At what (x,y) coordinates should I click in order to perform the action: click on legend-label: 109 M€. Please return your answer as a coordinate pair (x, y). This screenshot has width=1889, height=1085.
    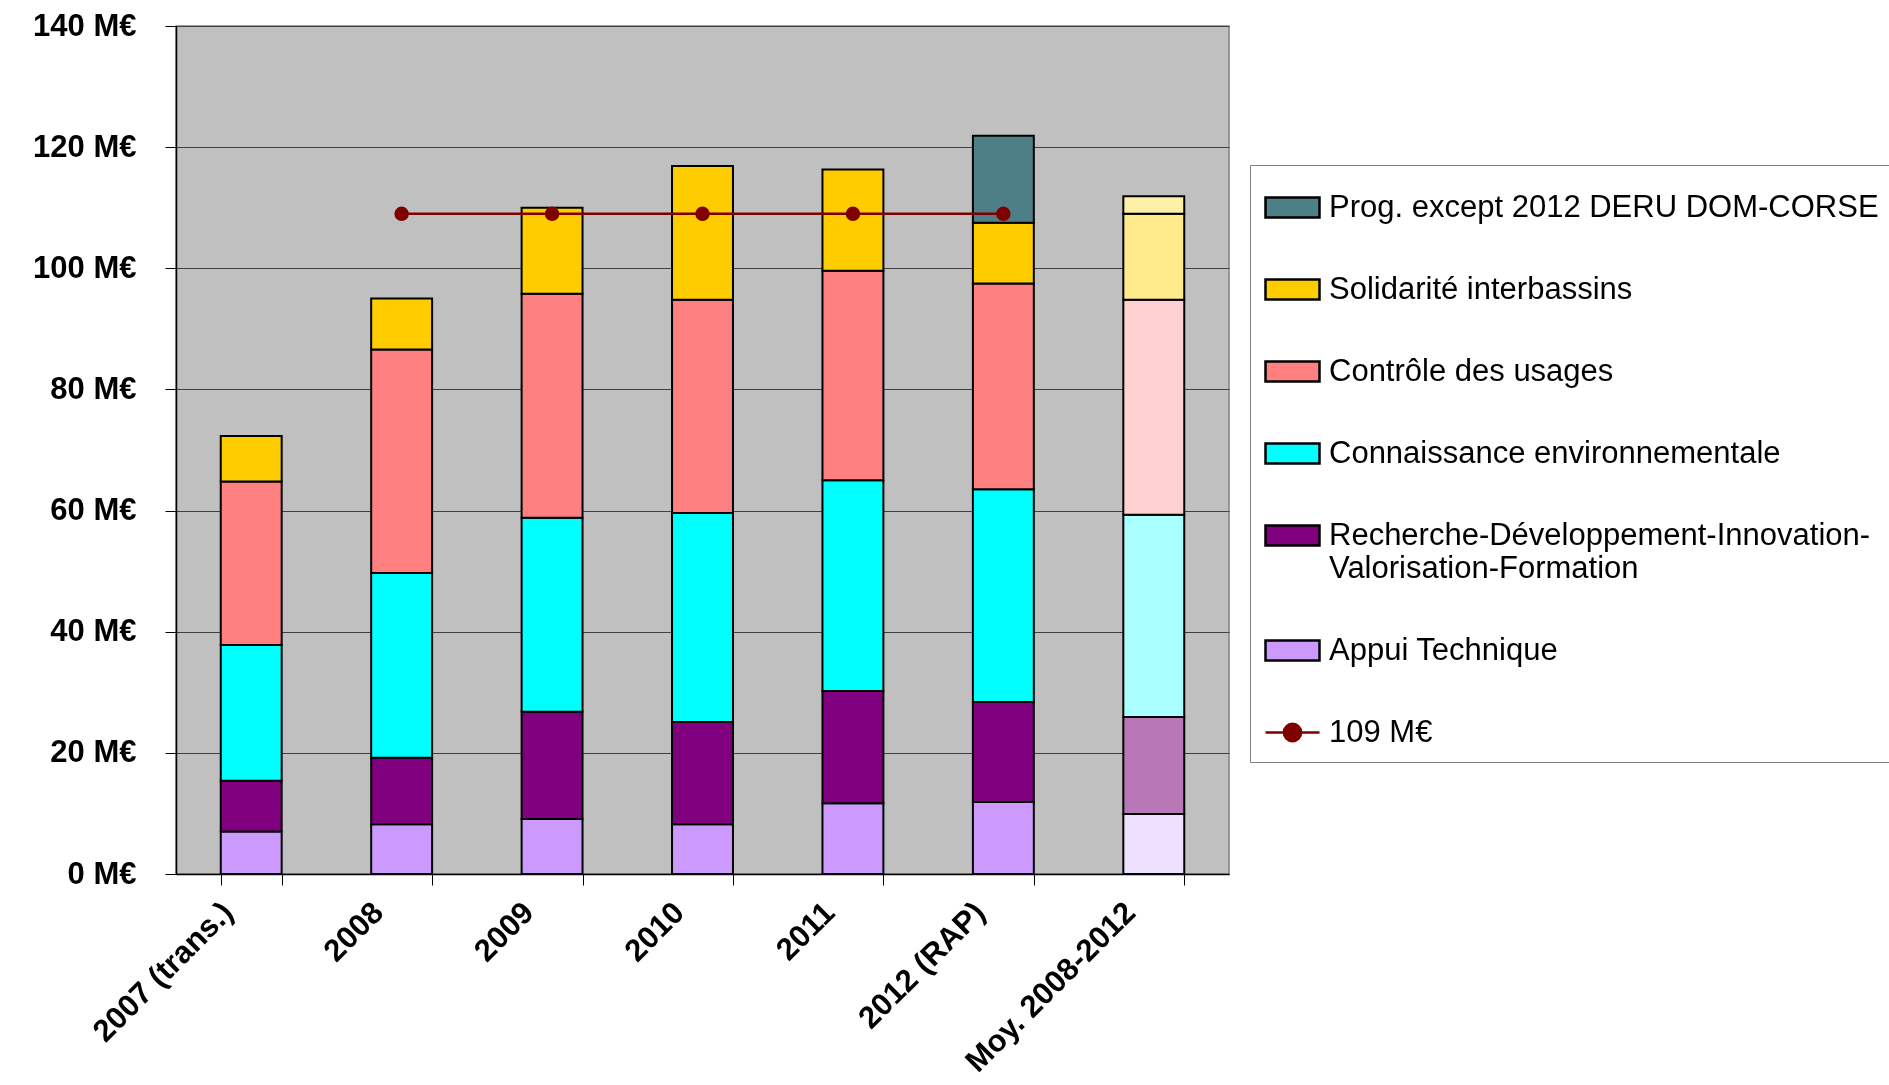
    Looking at the image, I should click on (1381, 731).